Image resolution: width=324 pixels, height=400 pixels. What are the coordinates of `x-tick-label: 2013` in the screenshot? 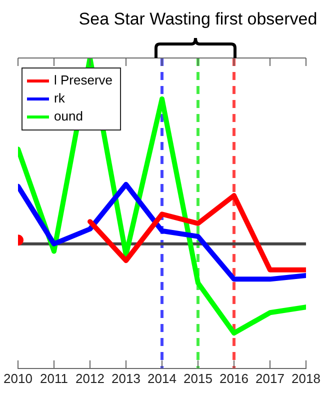 It's located at (126, 378).